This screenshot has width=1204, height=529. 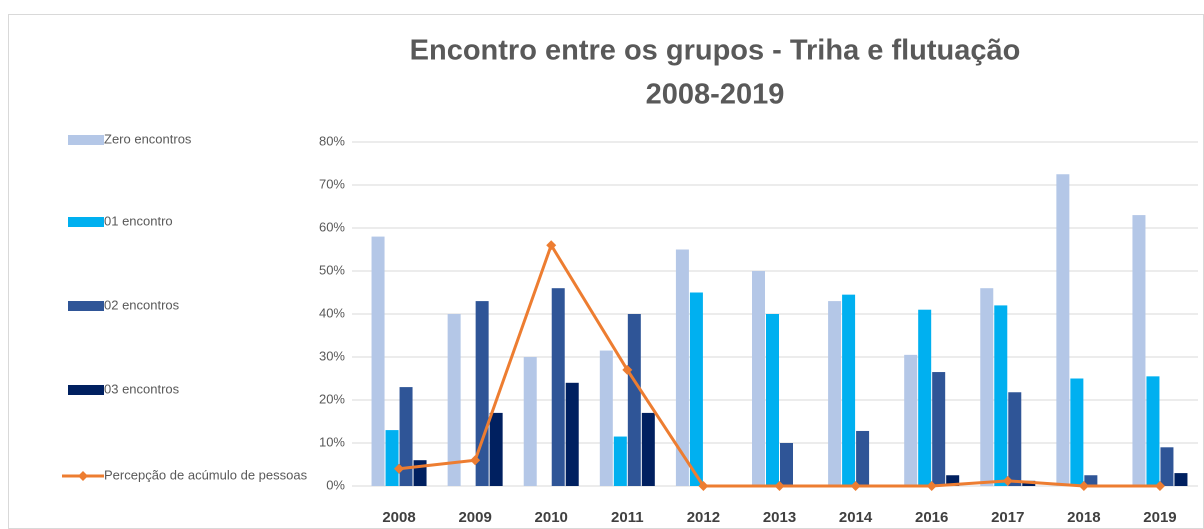 What do you see at coordinates (148, 138) in the screenshot?
I see `legend-label: Zero encontros` at bounding box center [148, 138].